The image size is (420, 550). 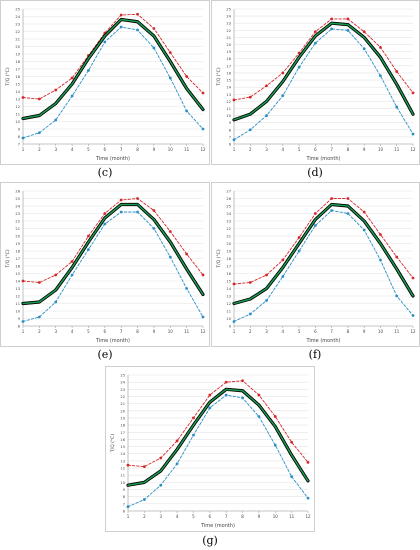 What do you see at coordinates (331, 331) in the screenshot?
I see `x-tick-label: 7` at bounding box center [331, 331].